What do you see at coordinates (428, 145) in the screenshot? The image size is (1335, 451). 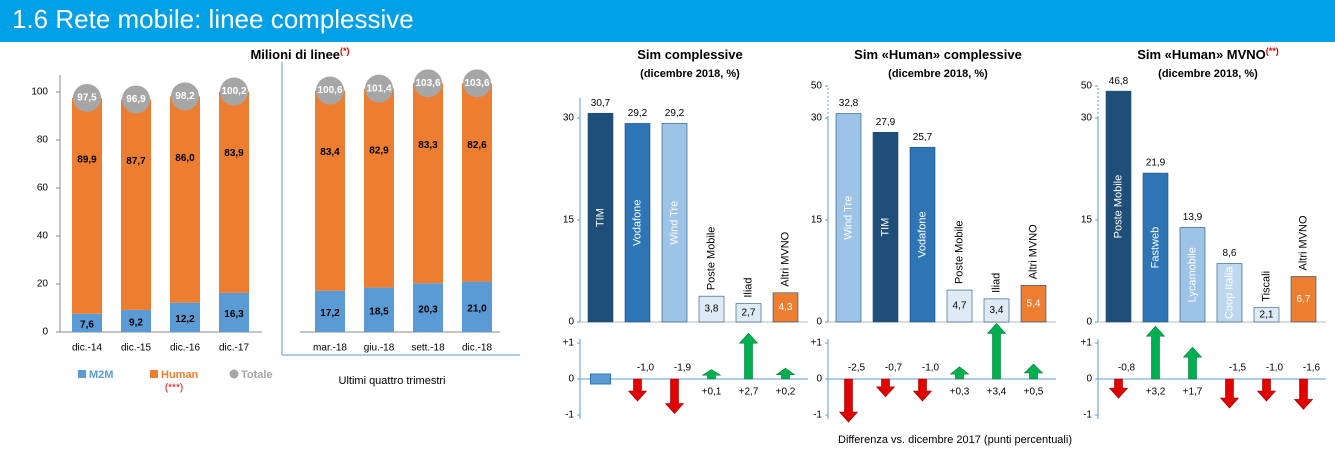 I see `value-label: 83,3` at bounding box center [428, 145].